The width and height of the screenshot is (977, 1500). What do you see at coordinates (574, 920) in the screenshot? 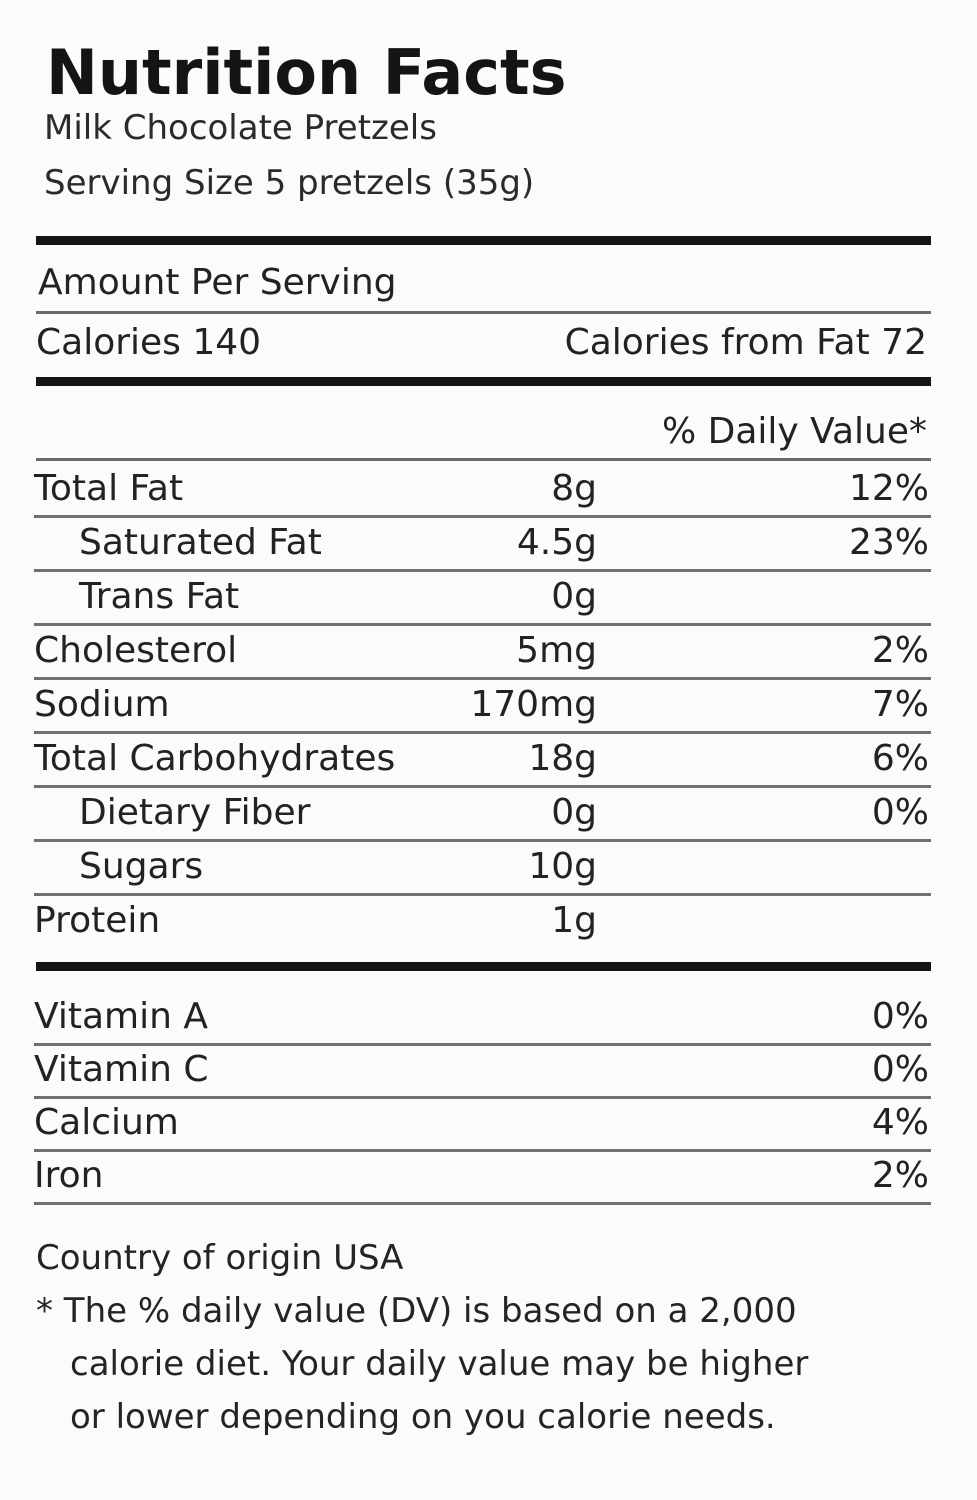
I see `nutrient-amount: 1g` at bounding box center [574, 920].